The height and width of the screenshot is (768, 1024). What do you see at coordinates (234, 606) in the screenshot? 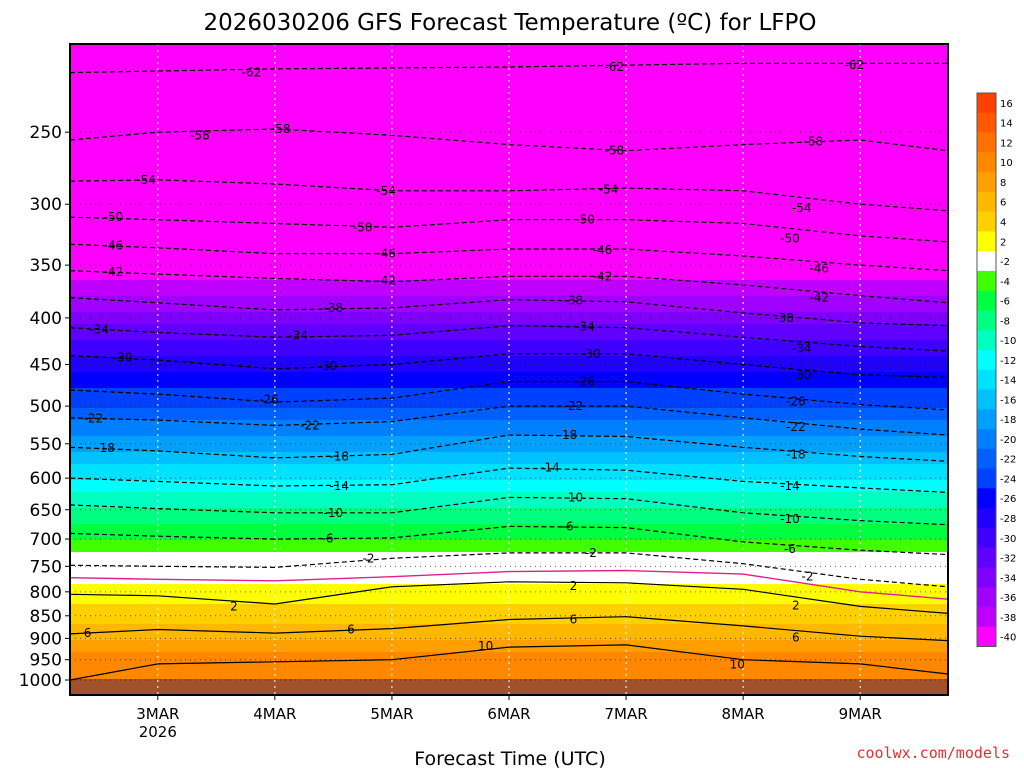
I see `isotherm-label: 2` at bounding box center [234, 606].